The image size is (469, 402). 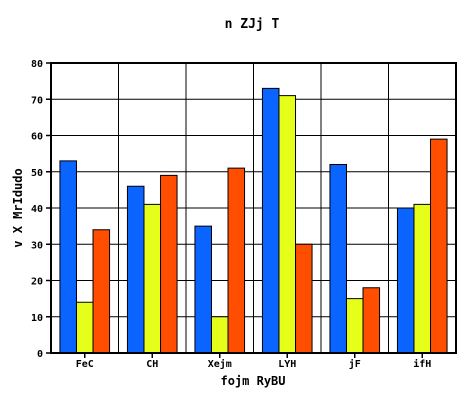 I want to click on y-tick-label: 10, so click(x=37, y=318).